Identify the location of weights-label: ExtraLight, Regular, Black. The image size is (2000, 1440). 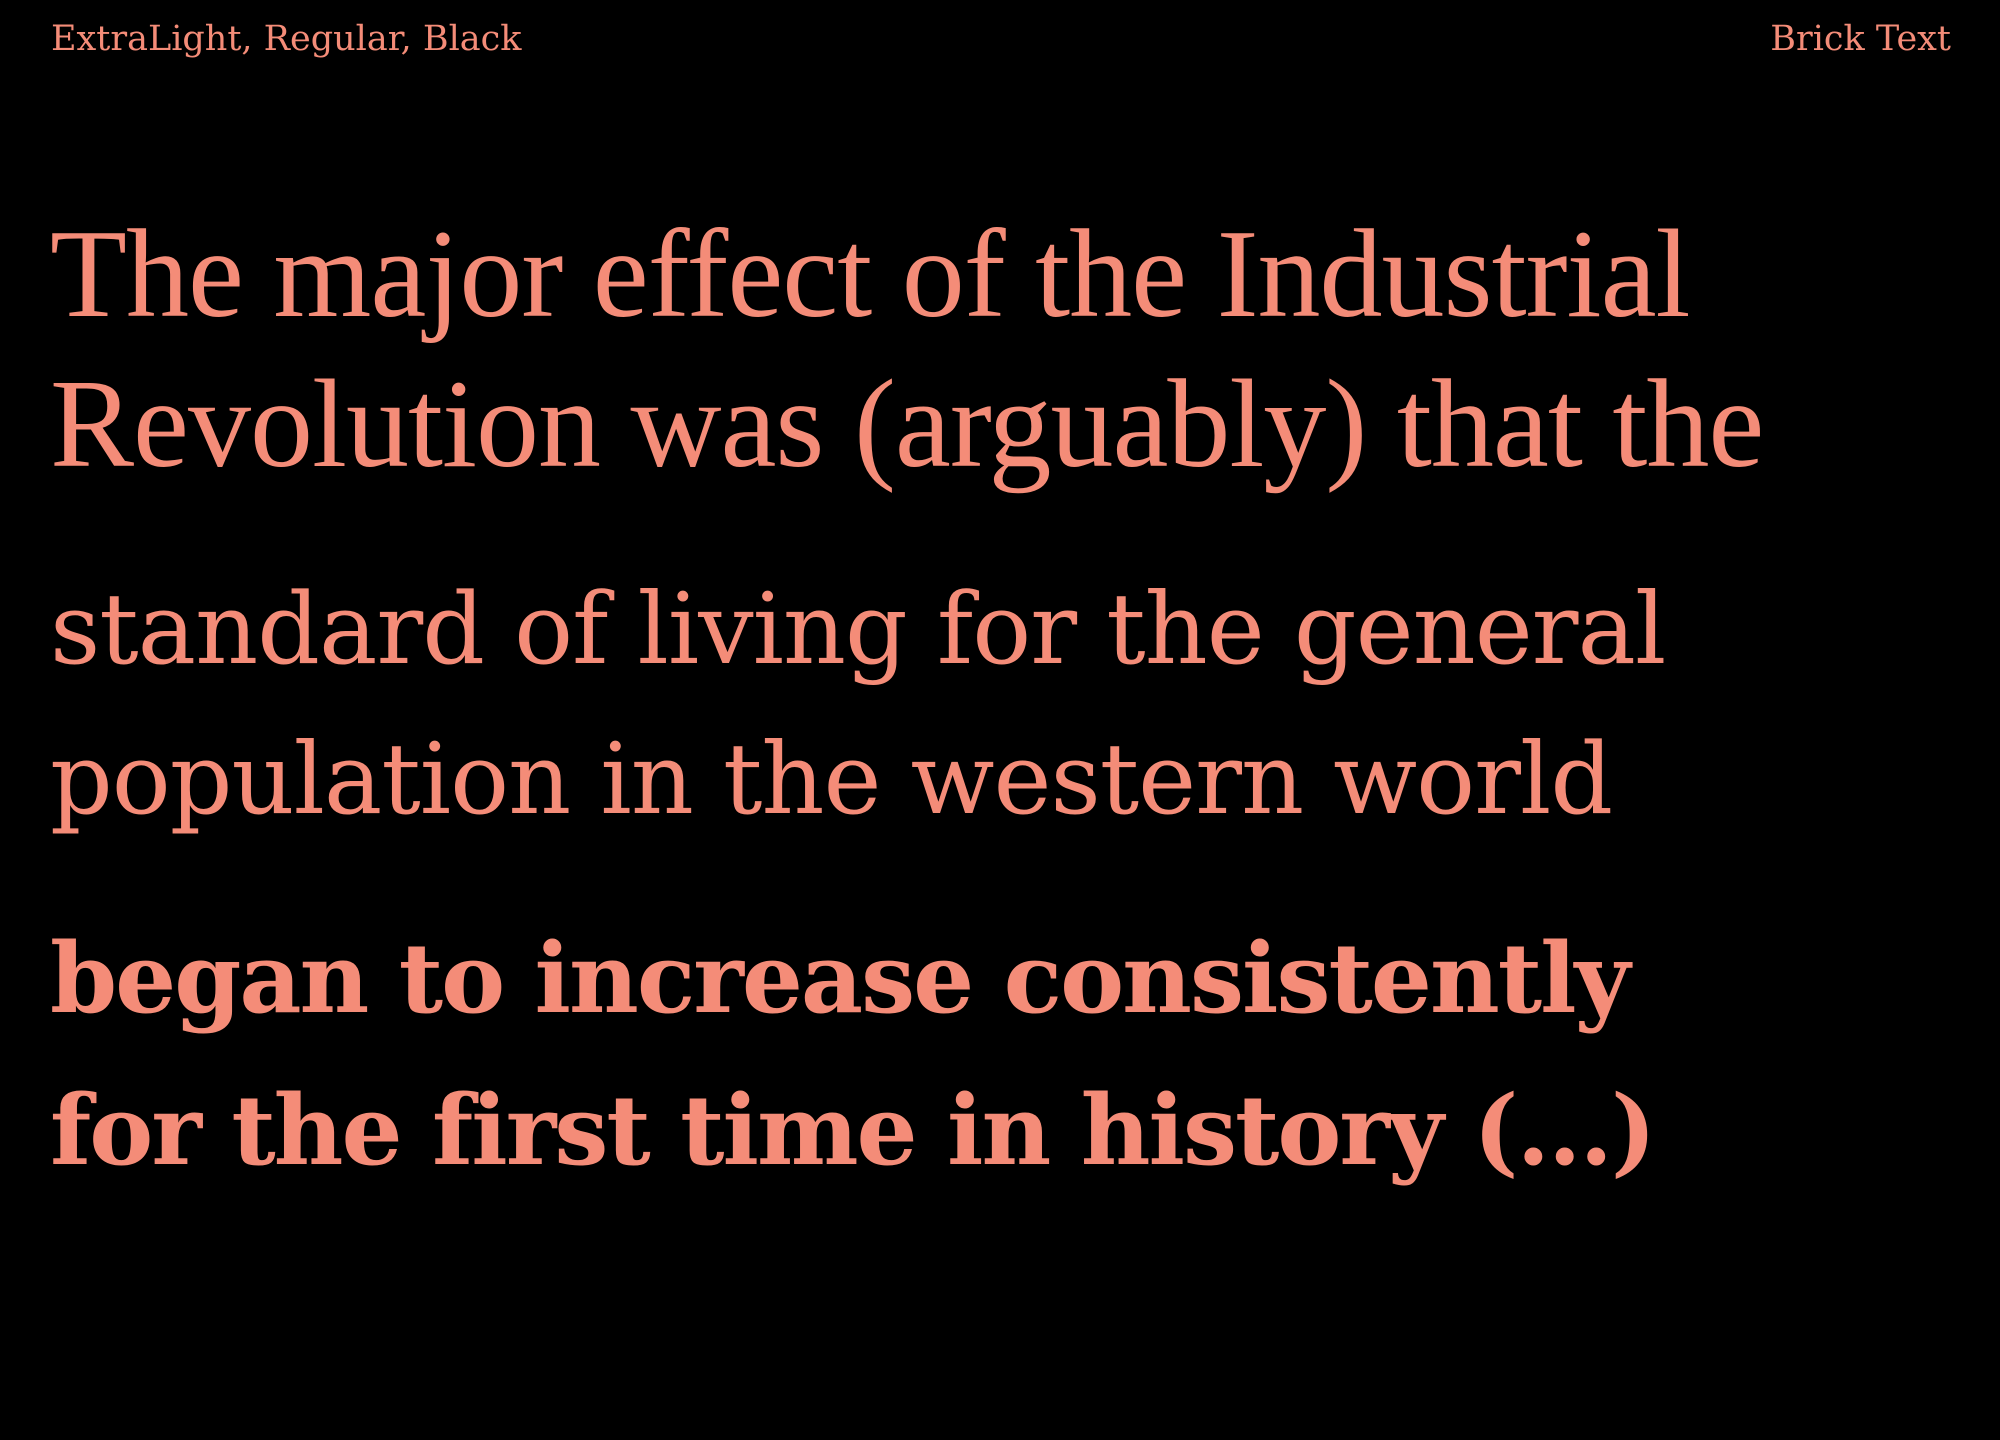
(286, 39).